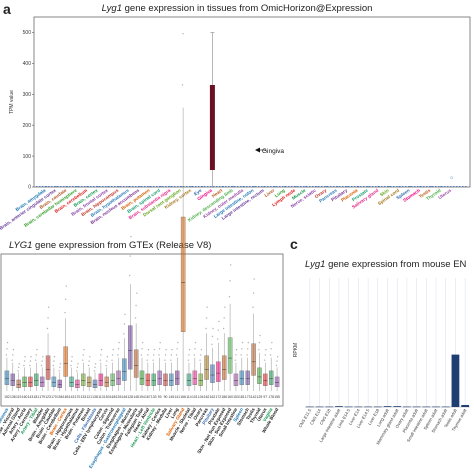 The height and width of the screenshot is (474, 474). What do you see at coordinates (386, 264) in the screenshot?
I see `panel-c-title: Lyg1 gene expression from mouse EN` at bounding box center [386, 264].